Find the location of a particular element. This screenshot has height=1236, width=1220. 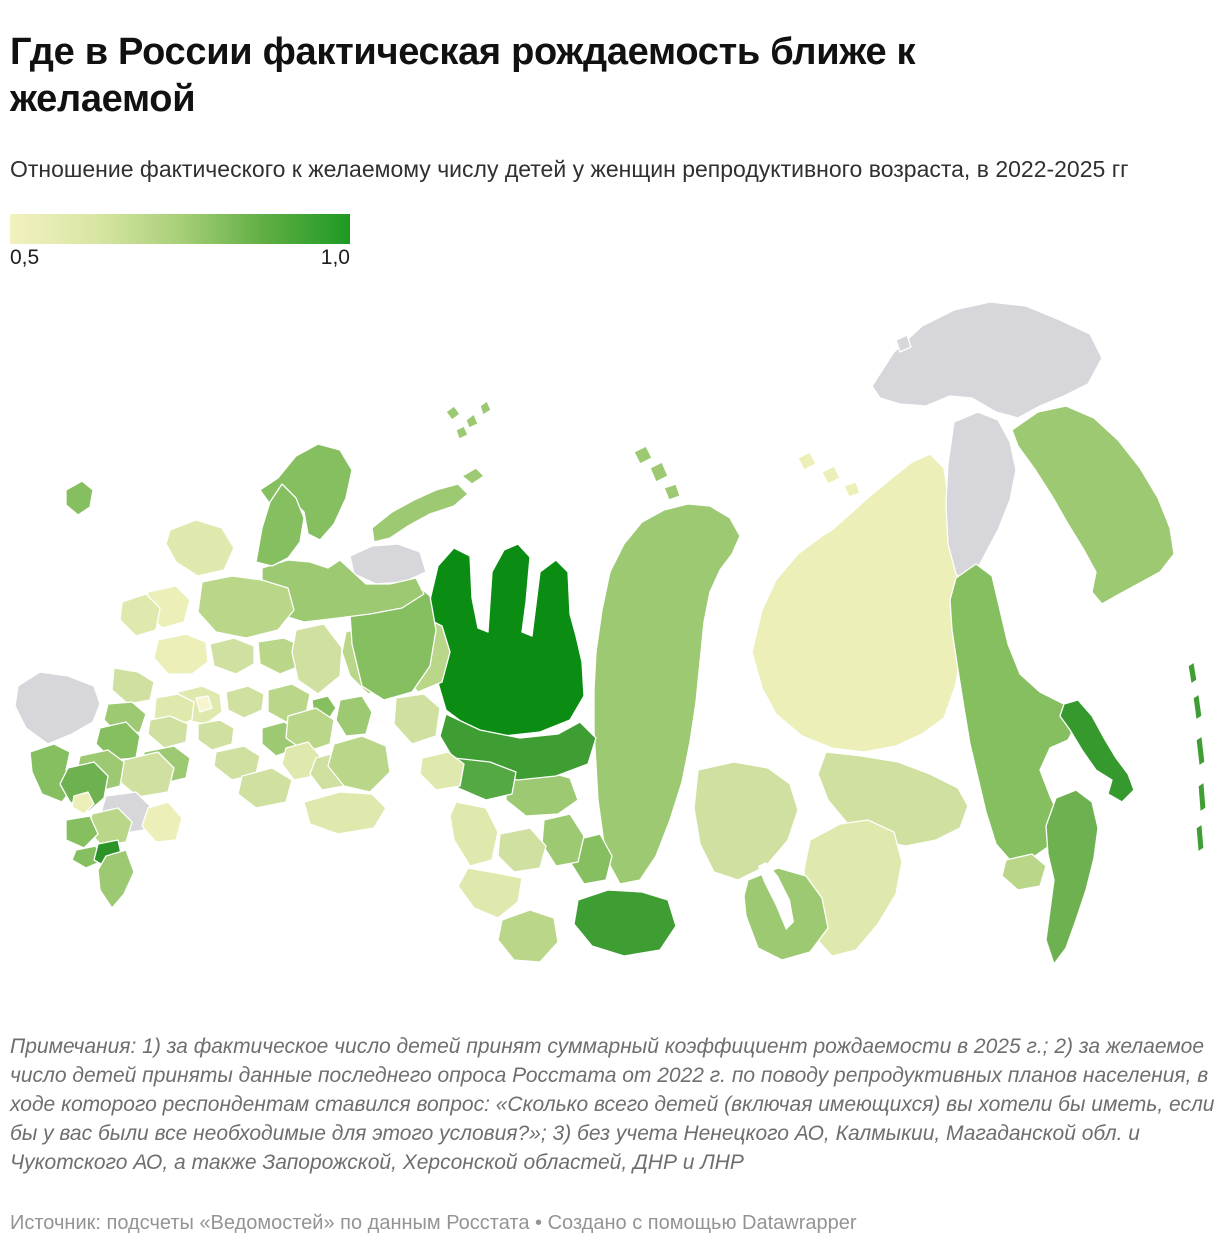

region-annexed-no-data is located at coordinates (57, 708).